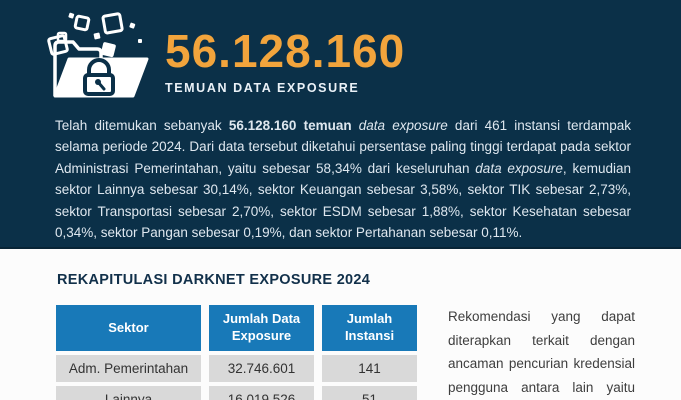 This screenshot has width=681, height=400. I want to click on table-header-sektor: Sektor, so click(128, 328).